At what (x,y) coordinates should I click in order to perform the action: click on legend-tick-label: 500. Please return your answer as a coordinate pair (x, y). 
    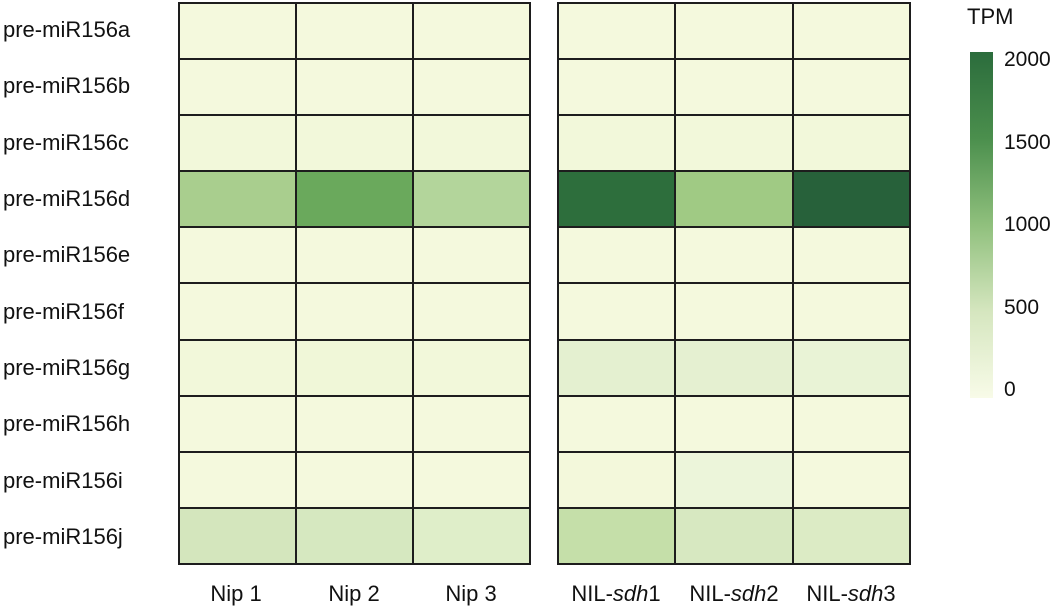
    Looking at the image, I should click on (1022, 307).